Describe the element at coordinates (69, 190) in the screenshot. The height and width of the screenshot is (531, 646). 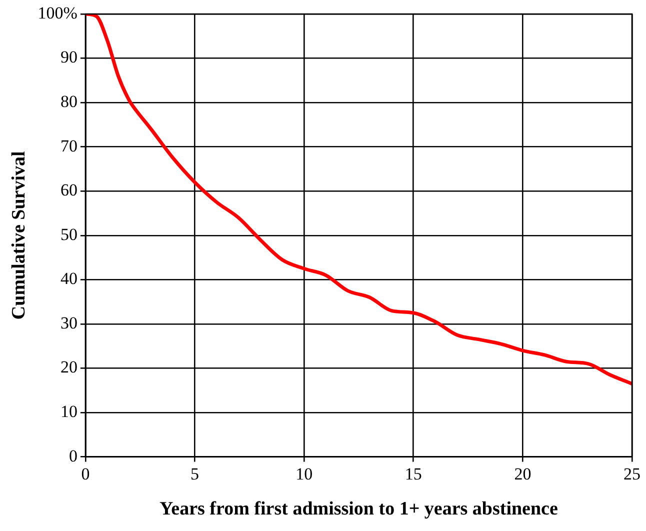
I see `y-tick-label: 60` at that location.